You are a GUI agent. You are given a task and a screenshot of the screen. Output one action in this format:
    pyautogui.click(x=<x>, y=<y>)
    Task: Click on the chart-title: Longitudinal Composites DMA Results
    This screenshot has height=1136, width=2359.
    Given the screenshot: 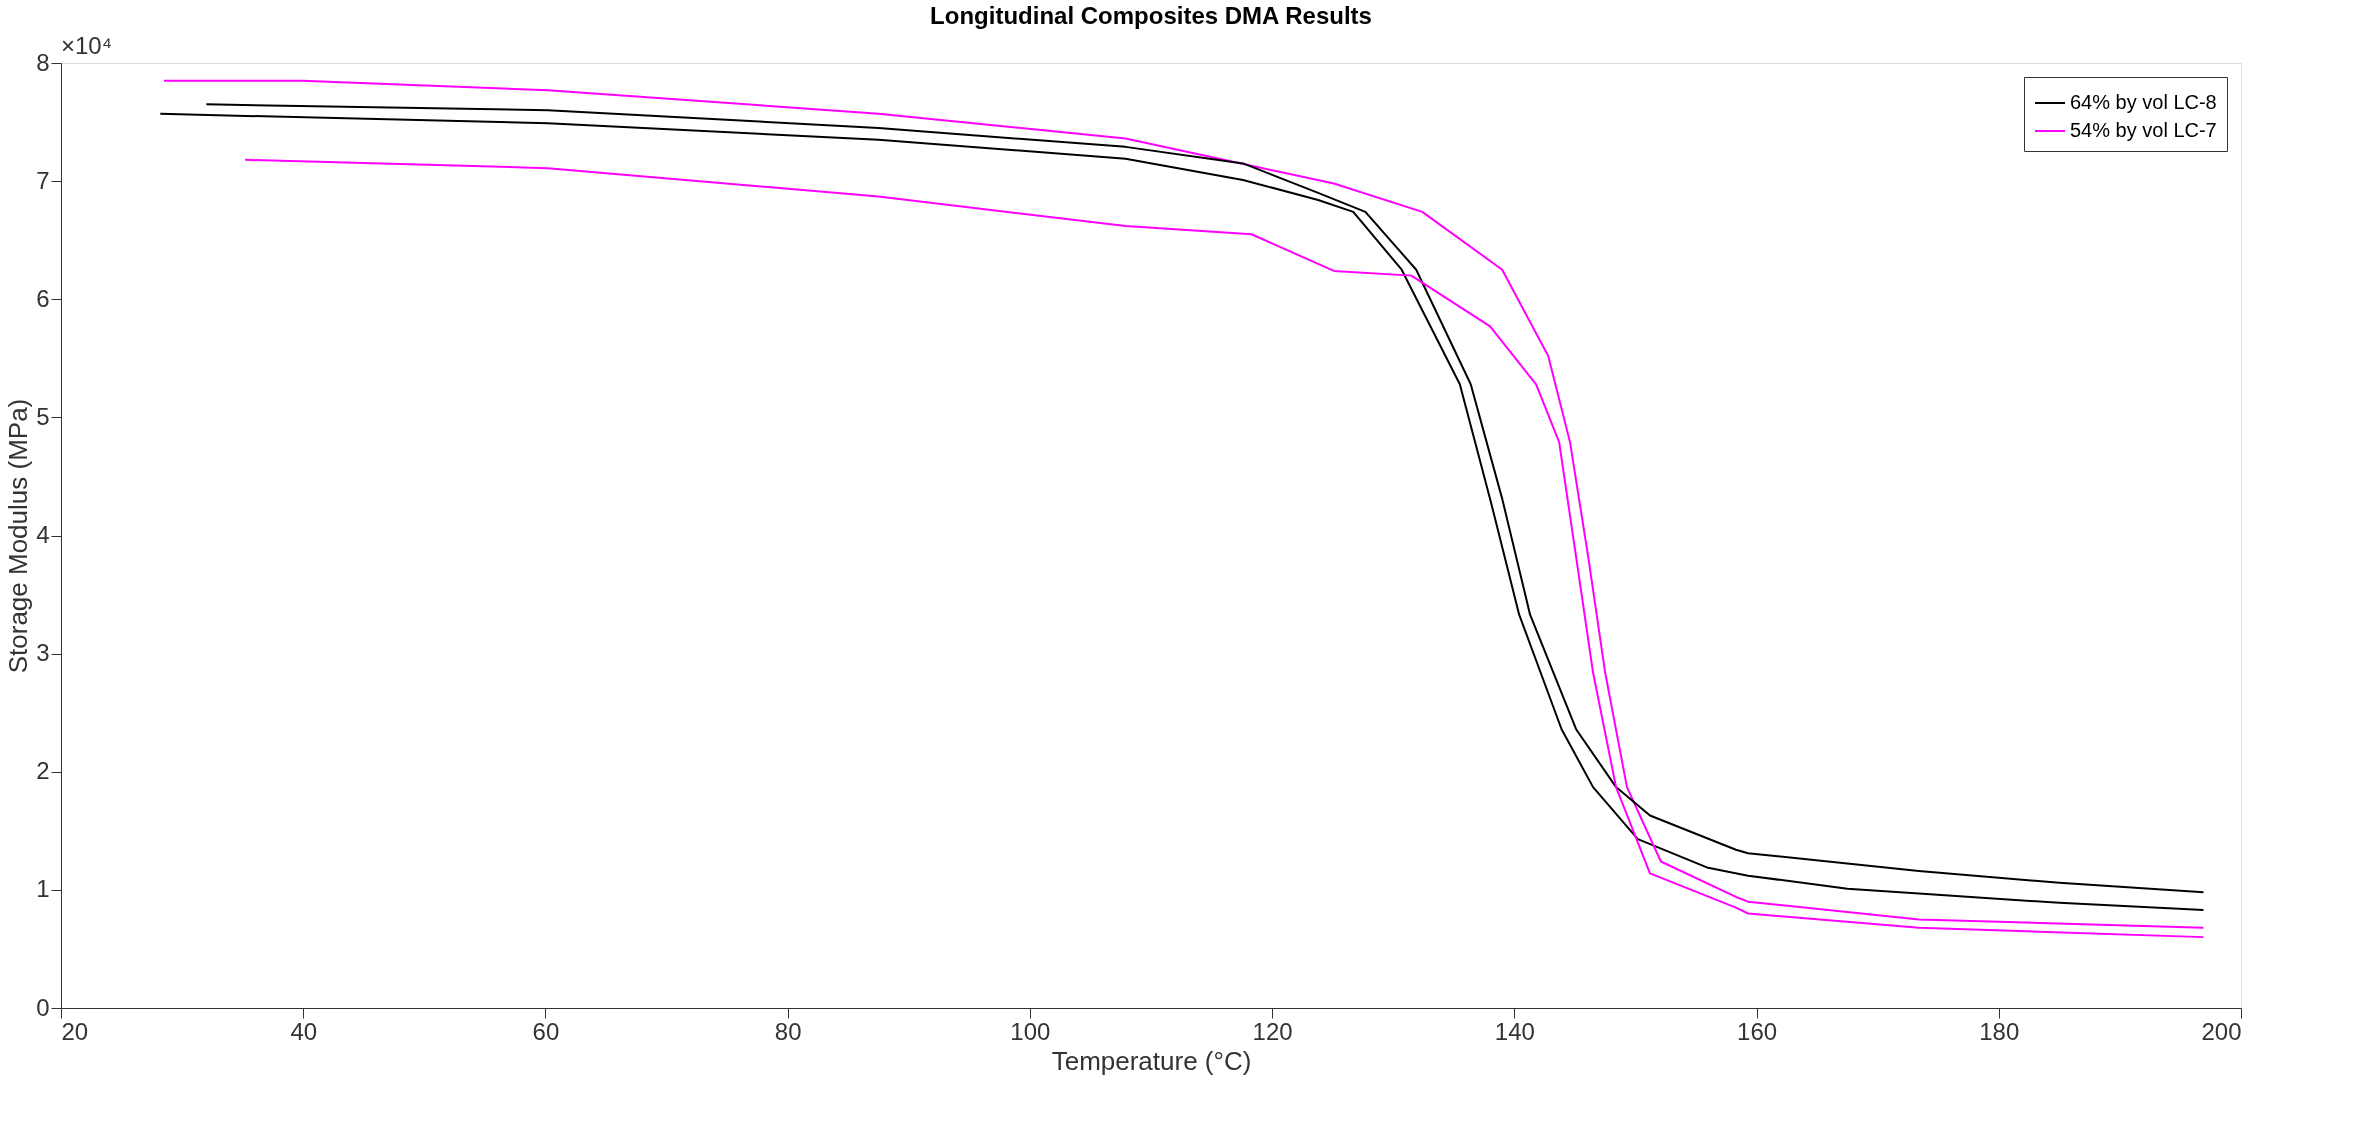 What is the action you would take?
    pyautogui.click(x=1151, y=15)
    